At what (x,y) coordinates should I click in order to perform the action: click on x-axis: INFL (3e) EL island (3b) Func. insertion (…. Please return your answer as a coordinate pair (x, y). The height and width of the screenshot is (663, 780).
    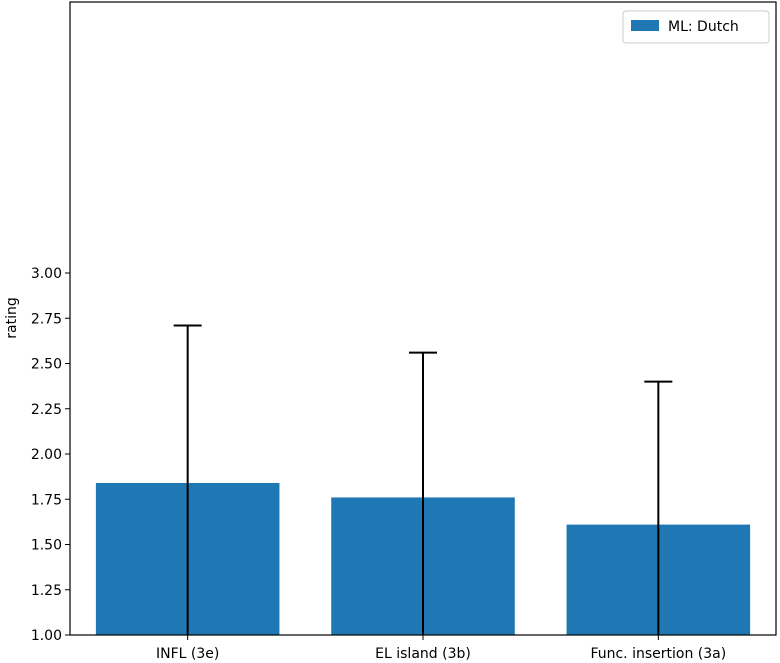
    Looking at the image, I should click on (441, 648).